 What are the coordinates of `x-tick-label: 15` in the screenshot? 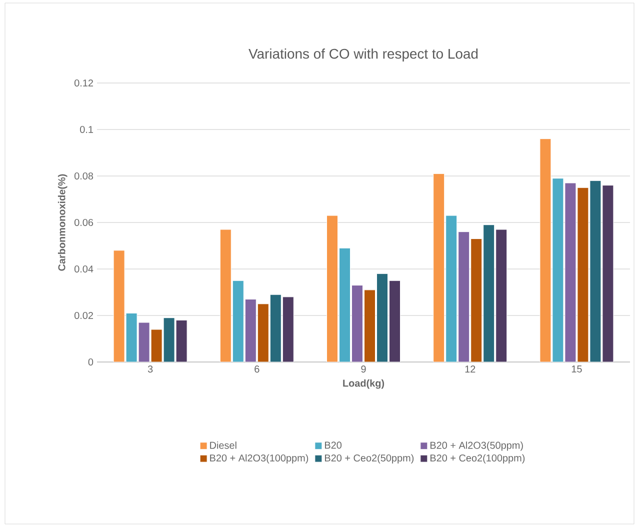 It's located at (577, 369).